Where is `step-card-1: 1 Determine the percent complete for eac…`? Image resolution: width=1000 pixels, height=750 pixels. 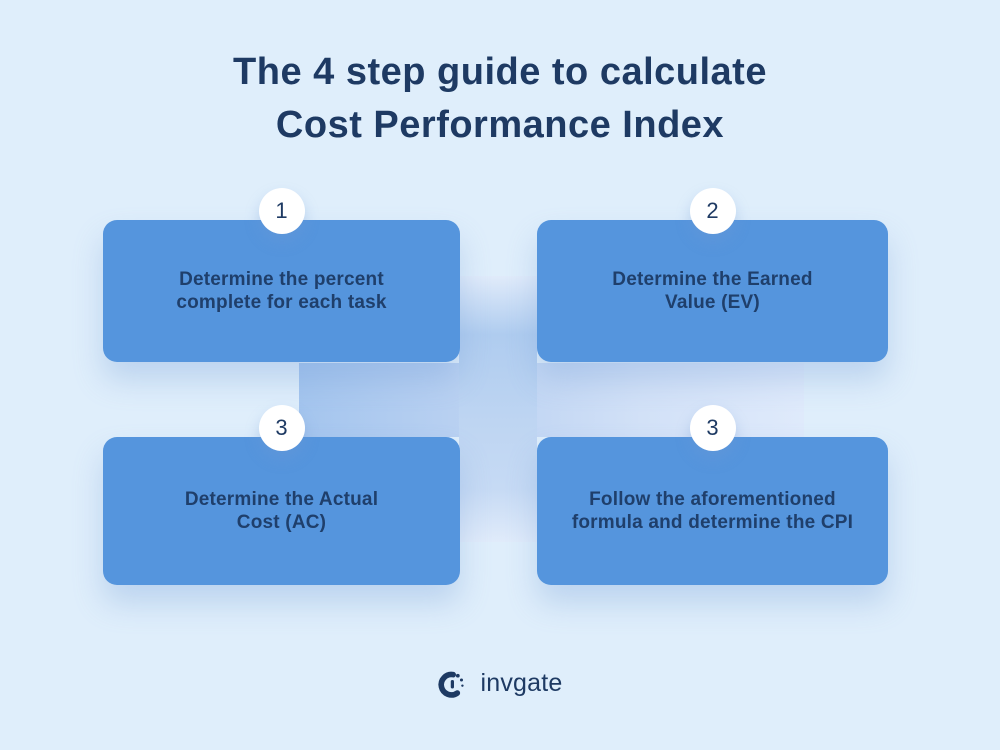
step-card-1: 1 Determine the percent complete for eac… is located at coordinates (281, 275).